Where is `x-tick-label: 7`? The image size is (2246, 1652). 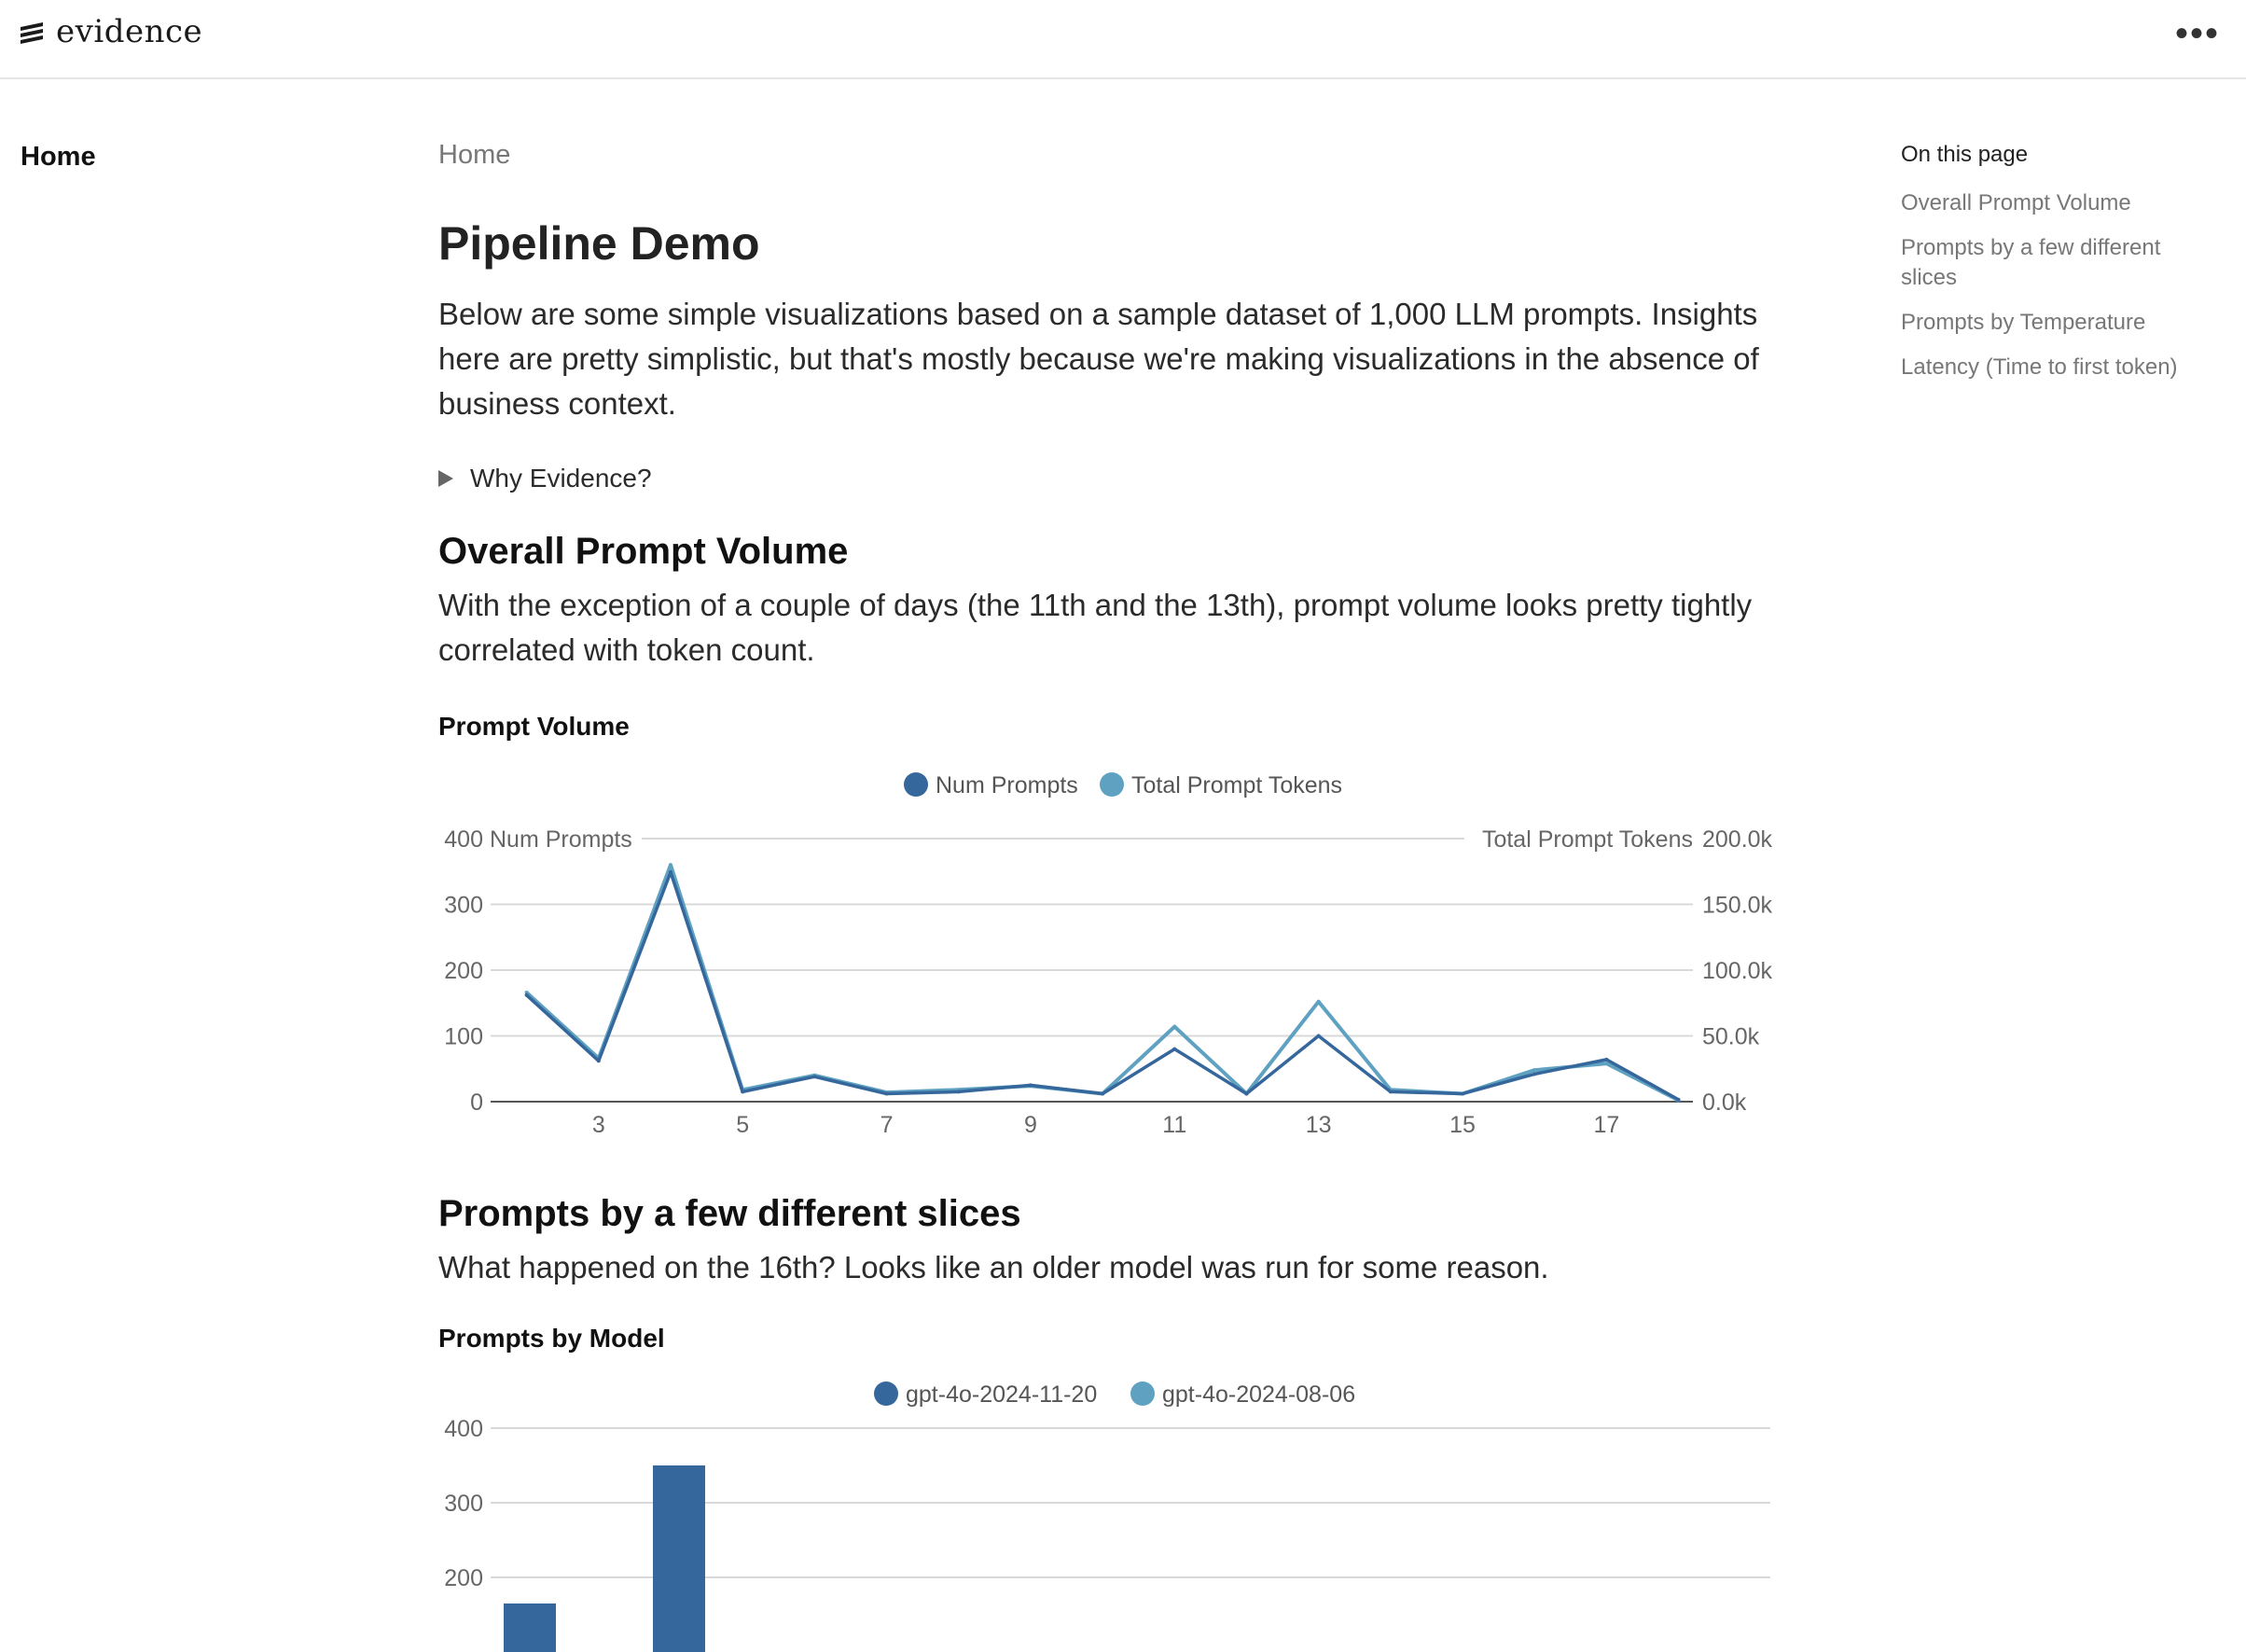
x-tick-label: 7 is located at coordinates (887, 1125).